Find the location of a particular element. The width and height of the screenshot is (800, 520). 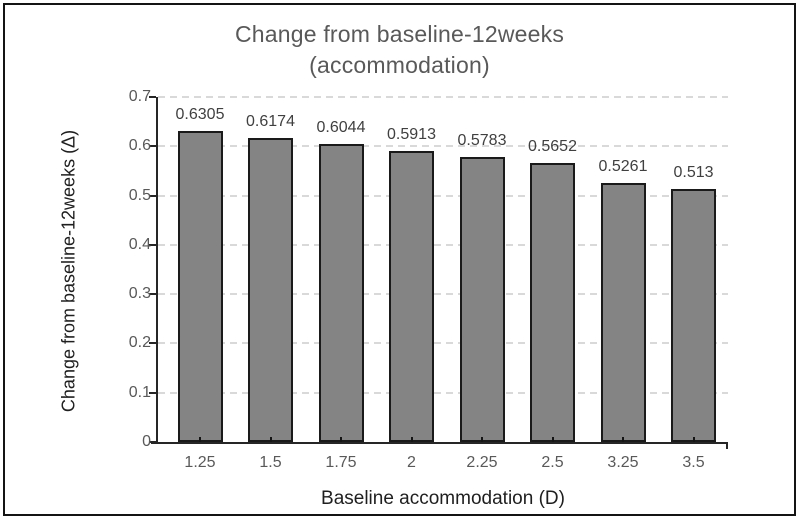

x-axis-line is located at coordinates (439, 443).